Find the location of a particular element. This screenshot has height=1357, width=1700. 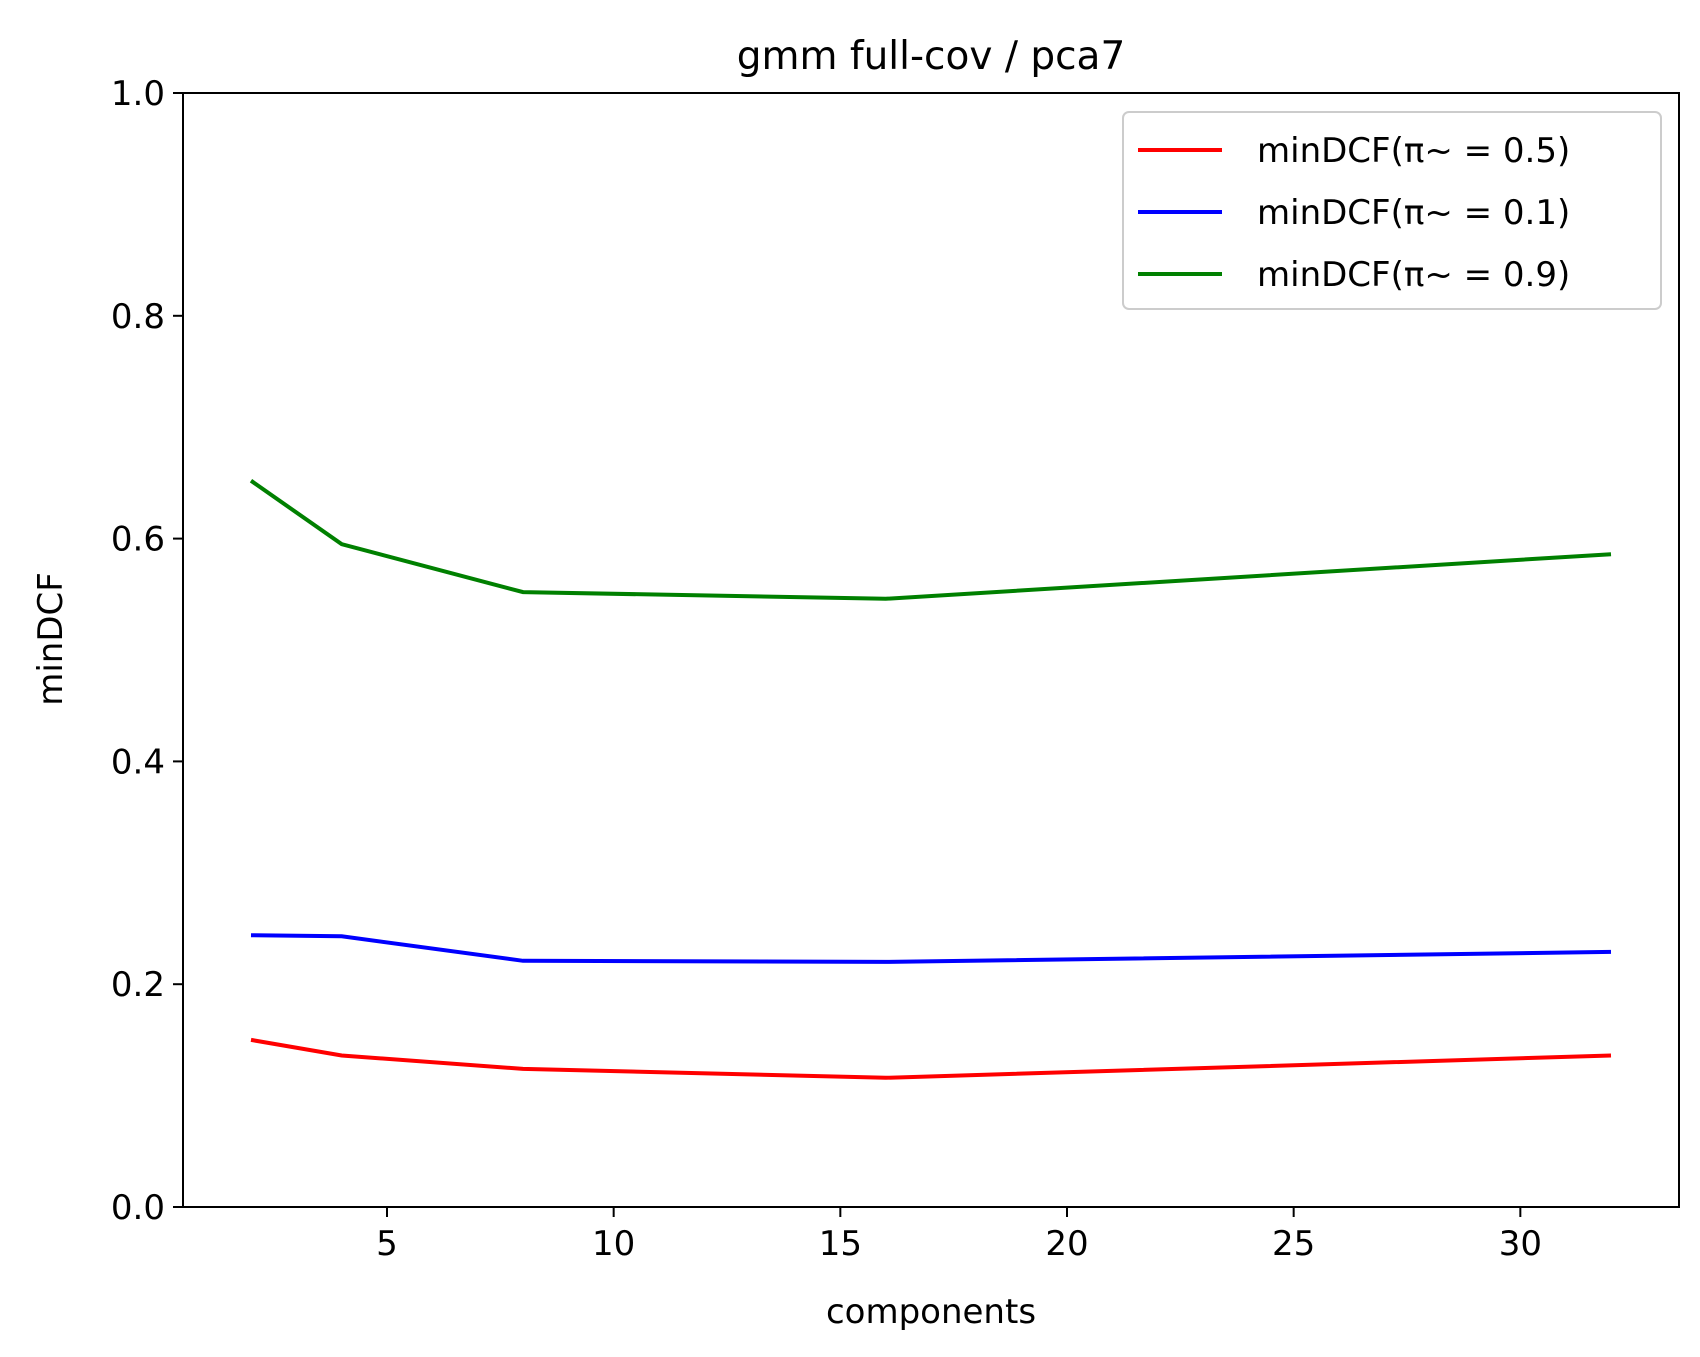

y-tick-label: 0.4 is located at coordinates (138, 762).